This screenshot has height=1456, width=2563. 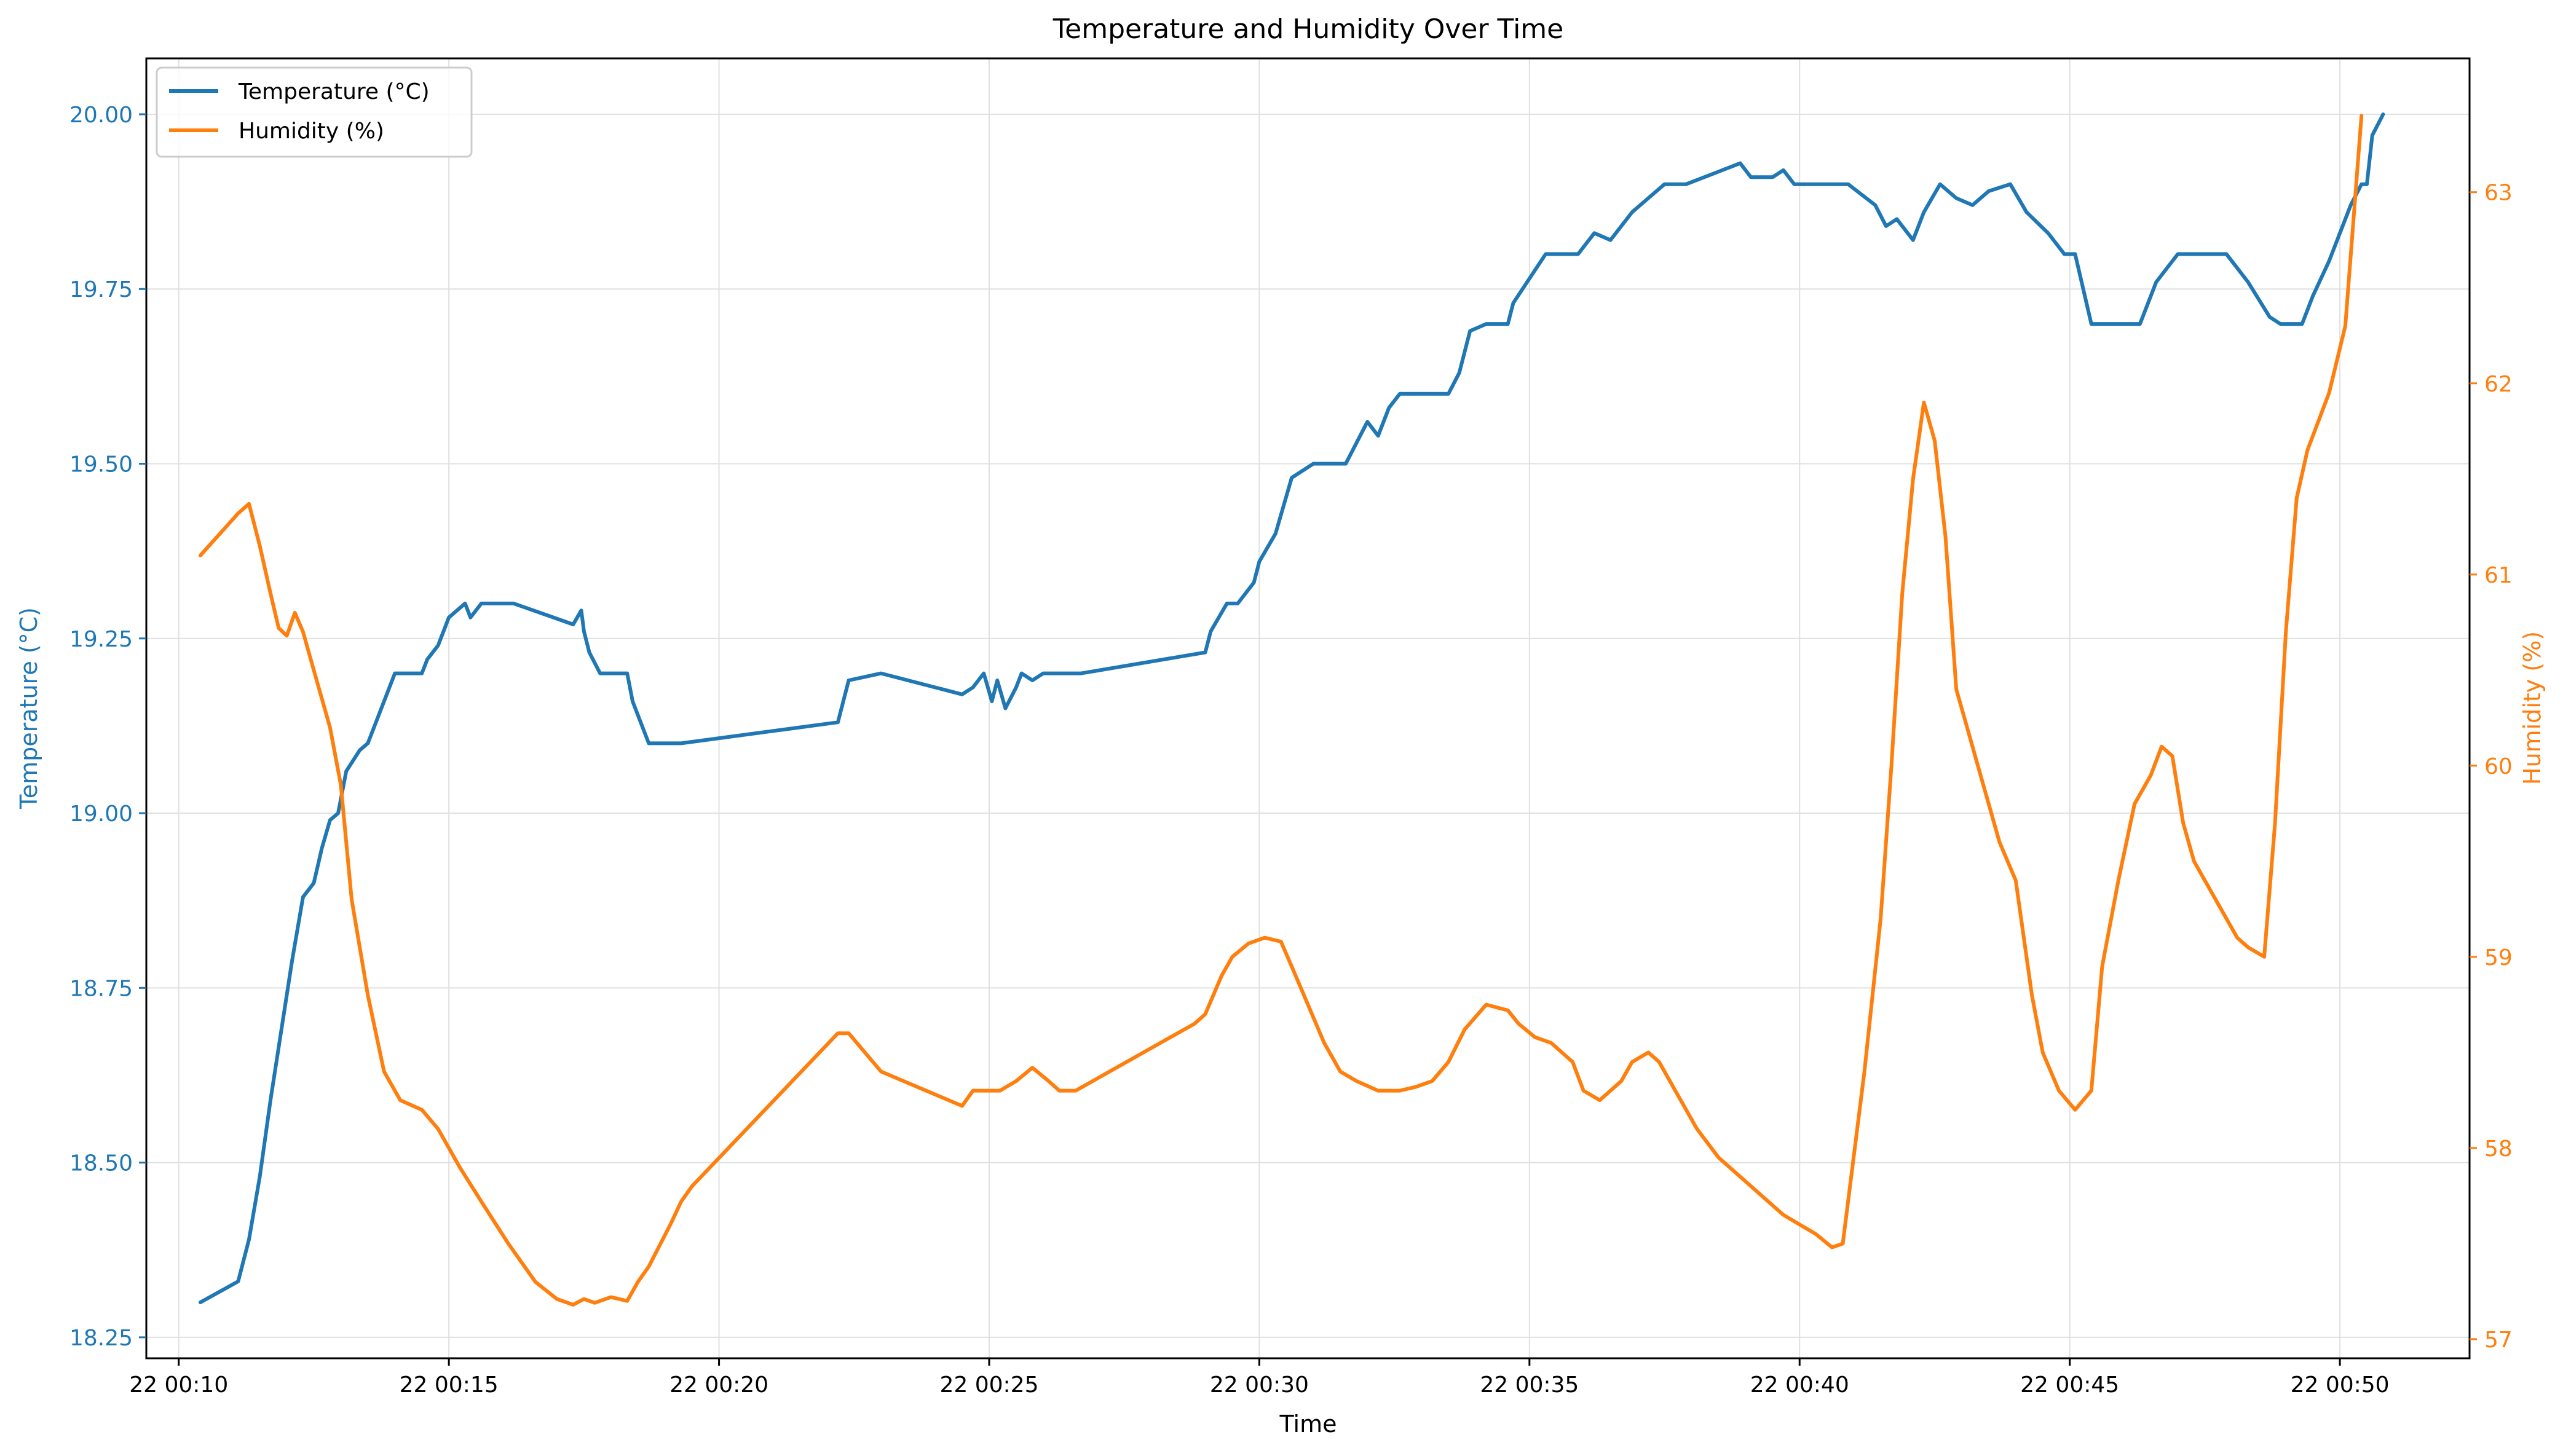 What do you see at coordinates (101, 1163) in the screenshot?
I see `y-left-tick-label: 18.50` at bounding box center [101, 1163].